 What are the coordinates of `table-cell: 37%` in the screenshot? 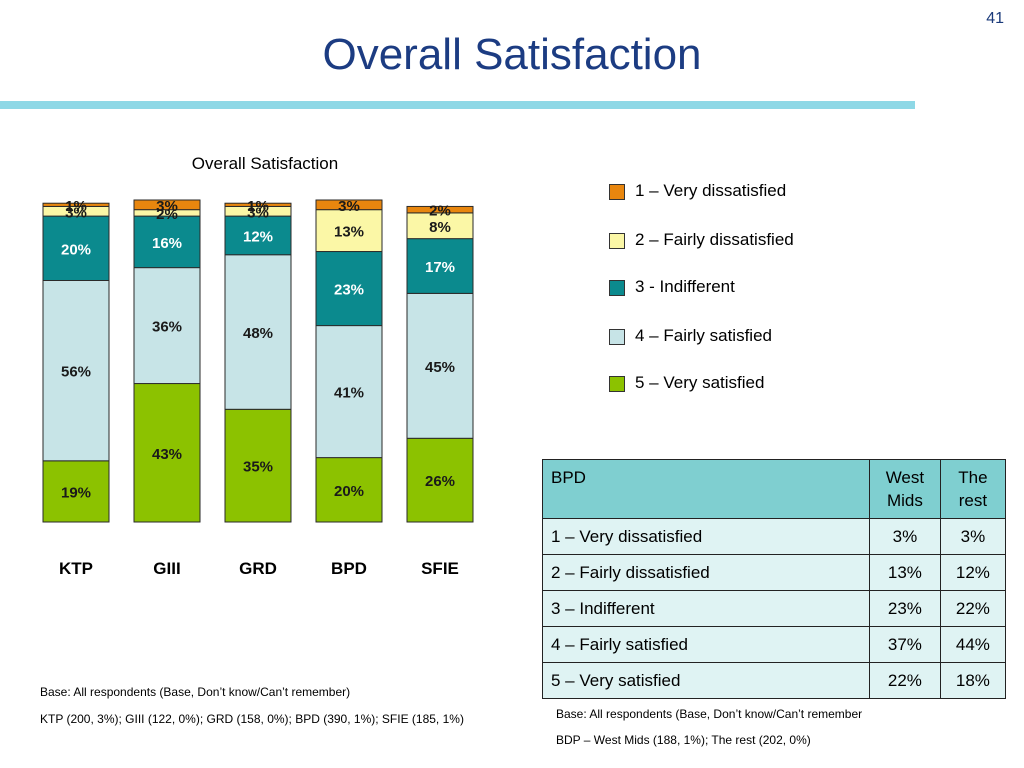 It's located at (905, 644).